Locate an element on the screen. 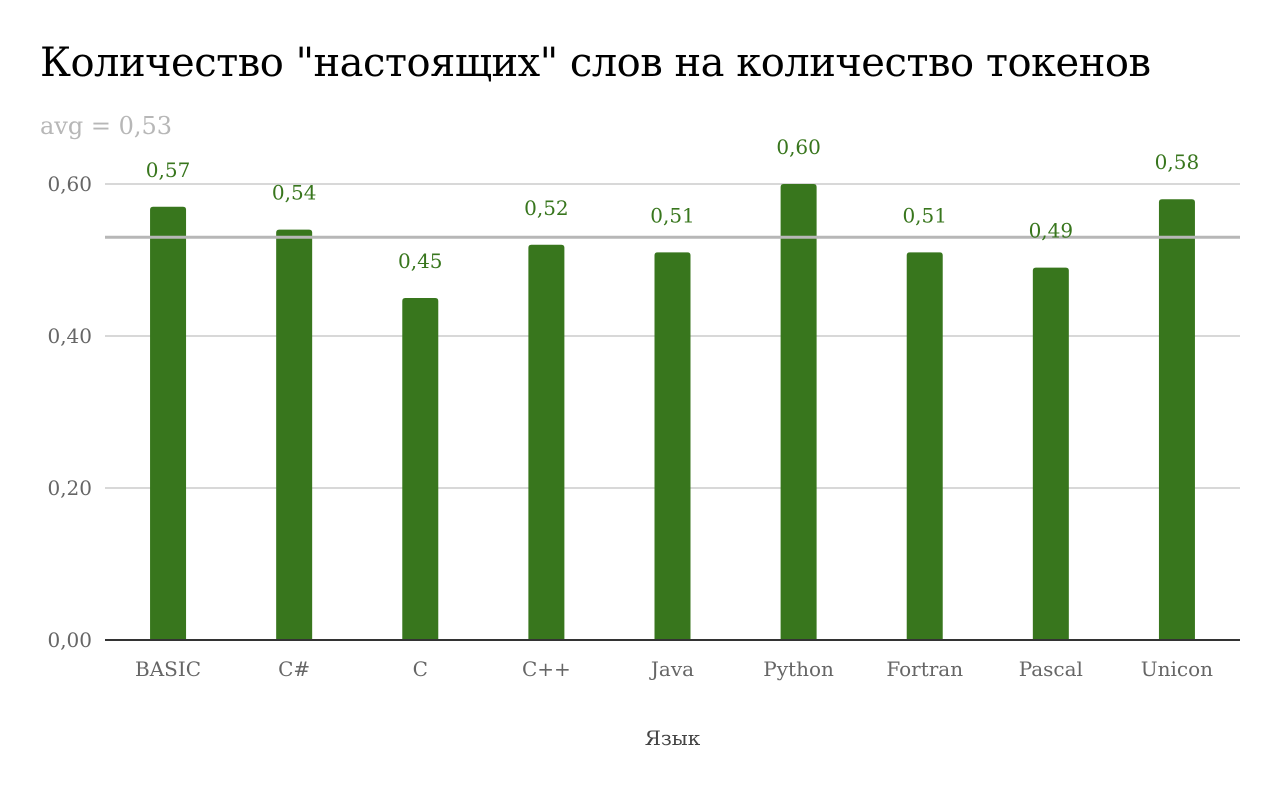 The width and height of the screenshot is (1280, 791). x-category-label: C++ is located at coordinates (546, 669).